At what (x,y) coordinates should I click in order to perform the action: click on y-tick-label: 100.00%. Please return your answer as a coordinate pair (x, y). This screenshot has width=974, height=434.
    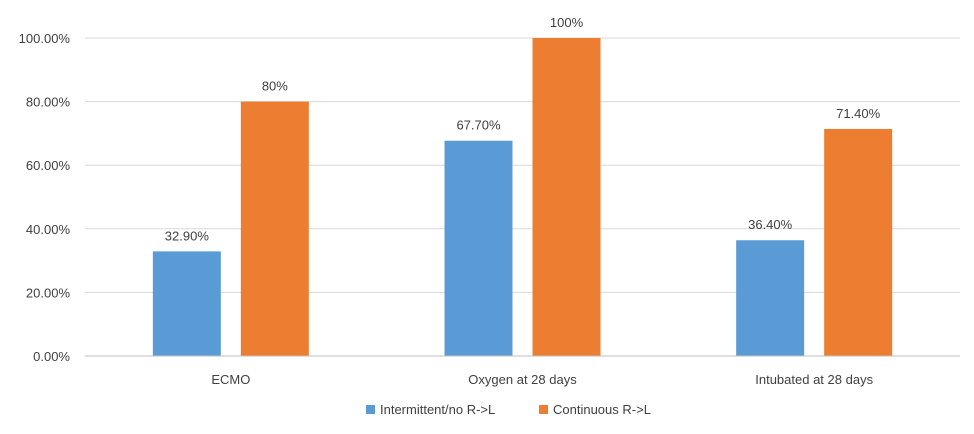
    Looking at the image, I should click on (45, 38).